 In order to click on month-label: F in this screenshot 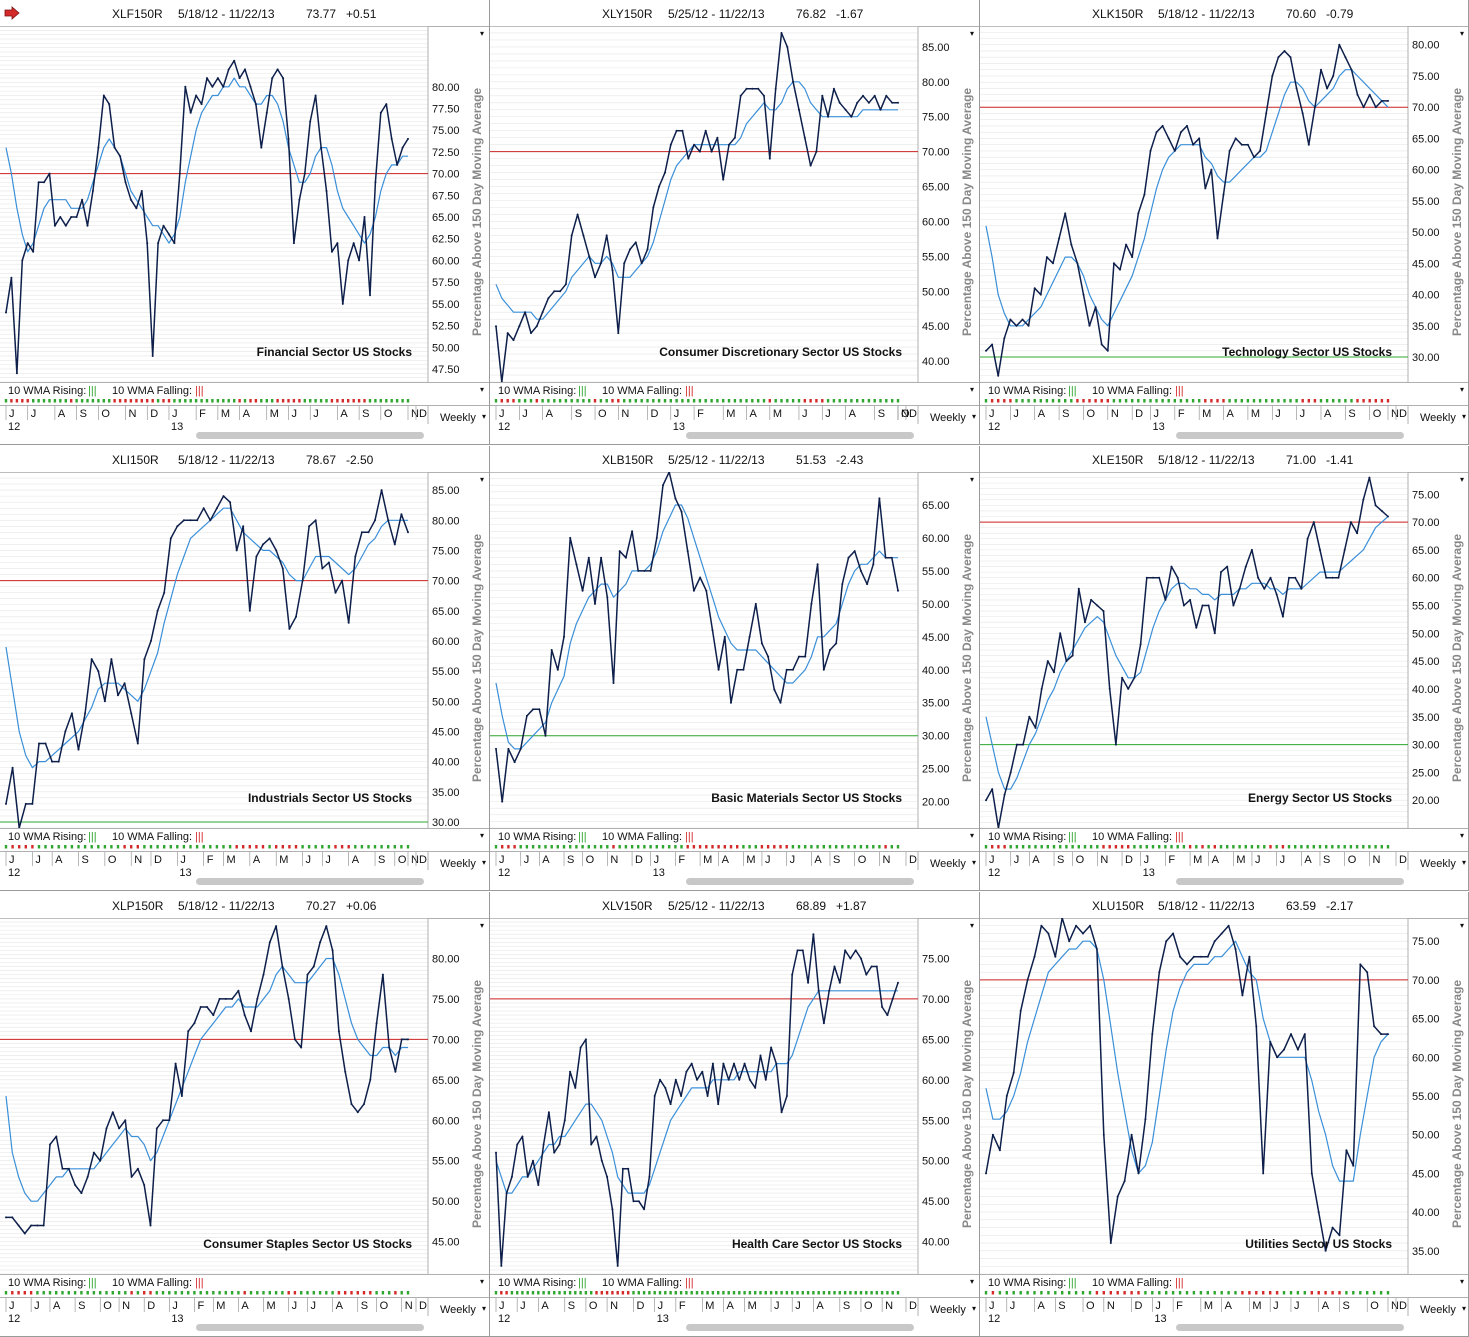, I will do `click(681, 860)`.